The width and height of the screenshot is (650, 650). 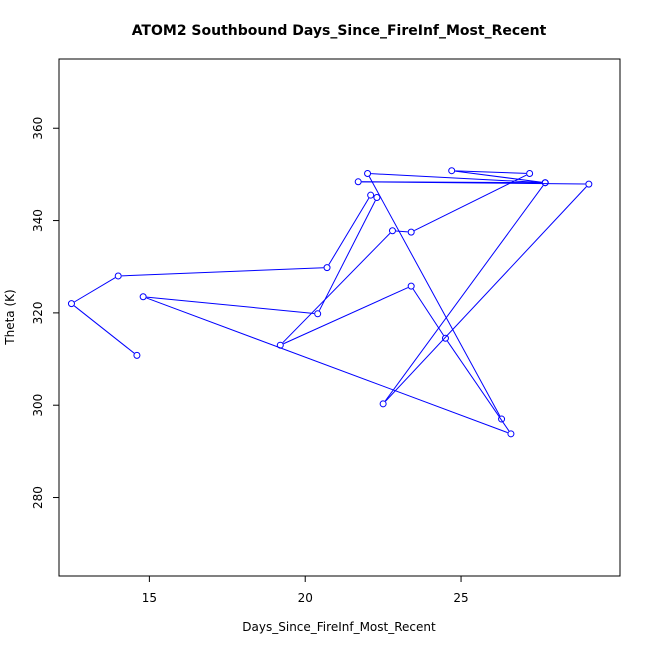 I want to click on x-tick-label: 15, so click(x=149, y=598).